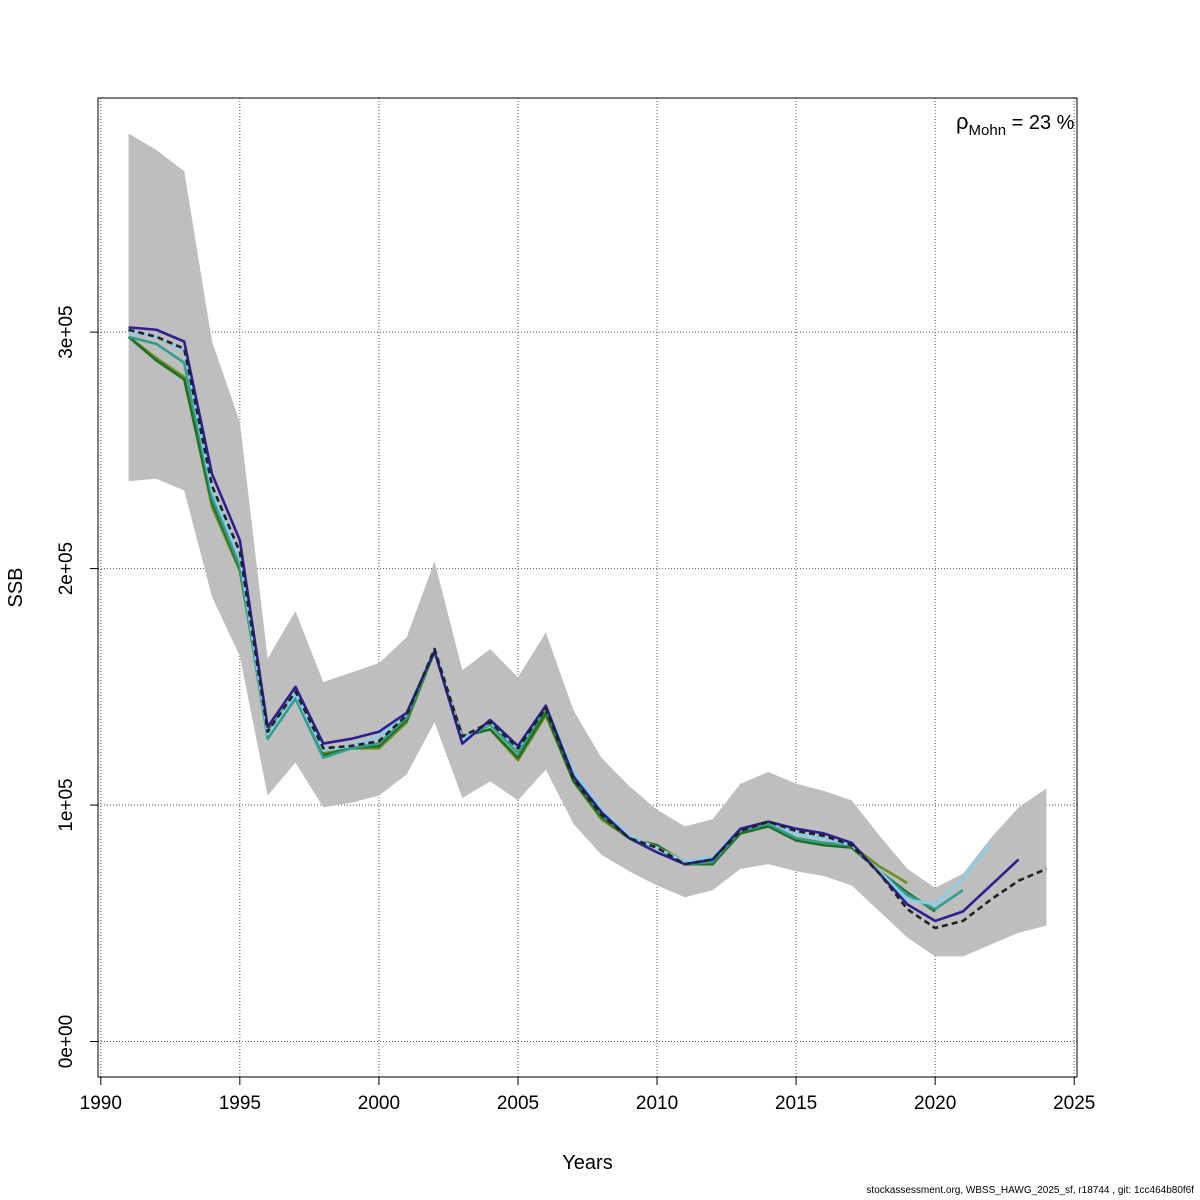 Image resolution: width=1200 pixels, height=1200 pixels. What do you see at coordinates (66, 804) in the screenshot?
I see `y-tick-label: 1e+05` at bounding box center [66, 804].